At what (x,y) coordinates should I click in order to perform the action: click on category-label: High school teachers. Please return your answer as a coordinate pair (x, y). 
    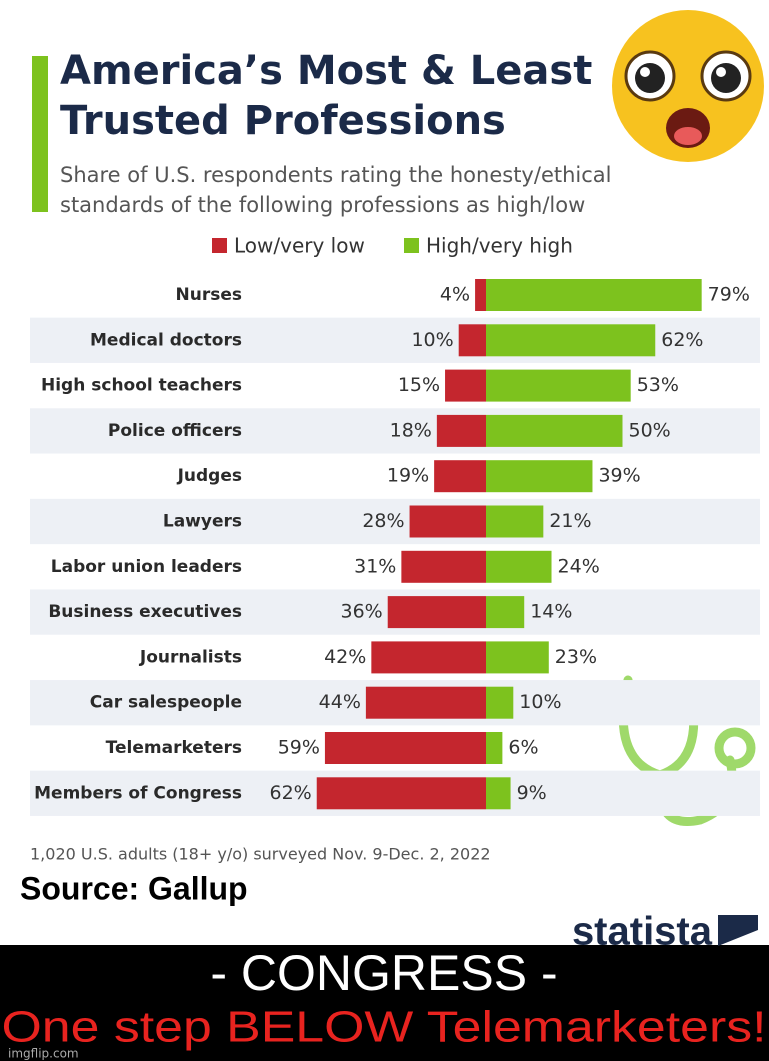
    Looking at the image, I should click on (141, 386).